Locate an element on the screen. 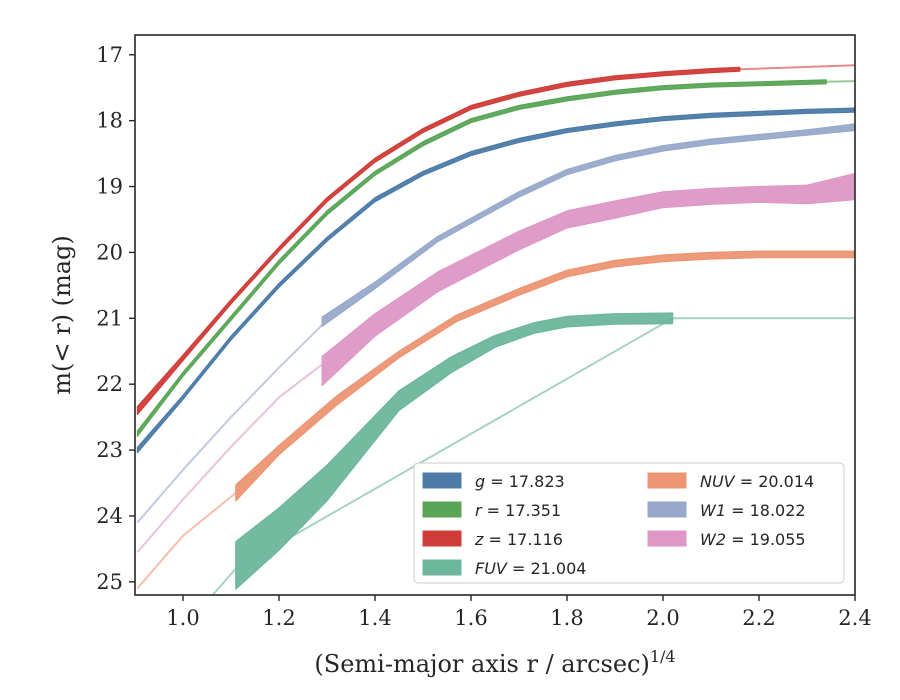  series-z-extrapolation is located at coordinates (797, 67).